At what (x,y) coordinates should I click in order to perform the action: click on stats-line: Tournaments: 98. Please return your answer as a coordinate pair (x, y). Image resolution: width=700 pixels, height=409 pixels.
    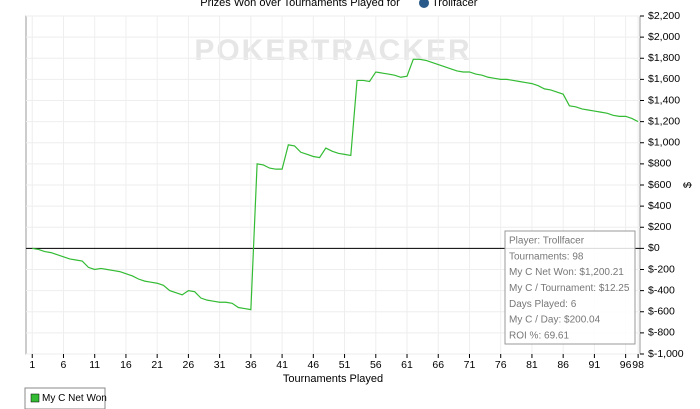
    Looking at the image, I should click on (546, 256).